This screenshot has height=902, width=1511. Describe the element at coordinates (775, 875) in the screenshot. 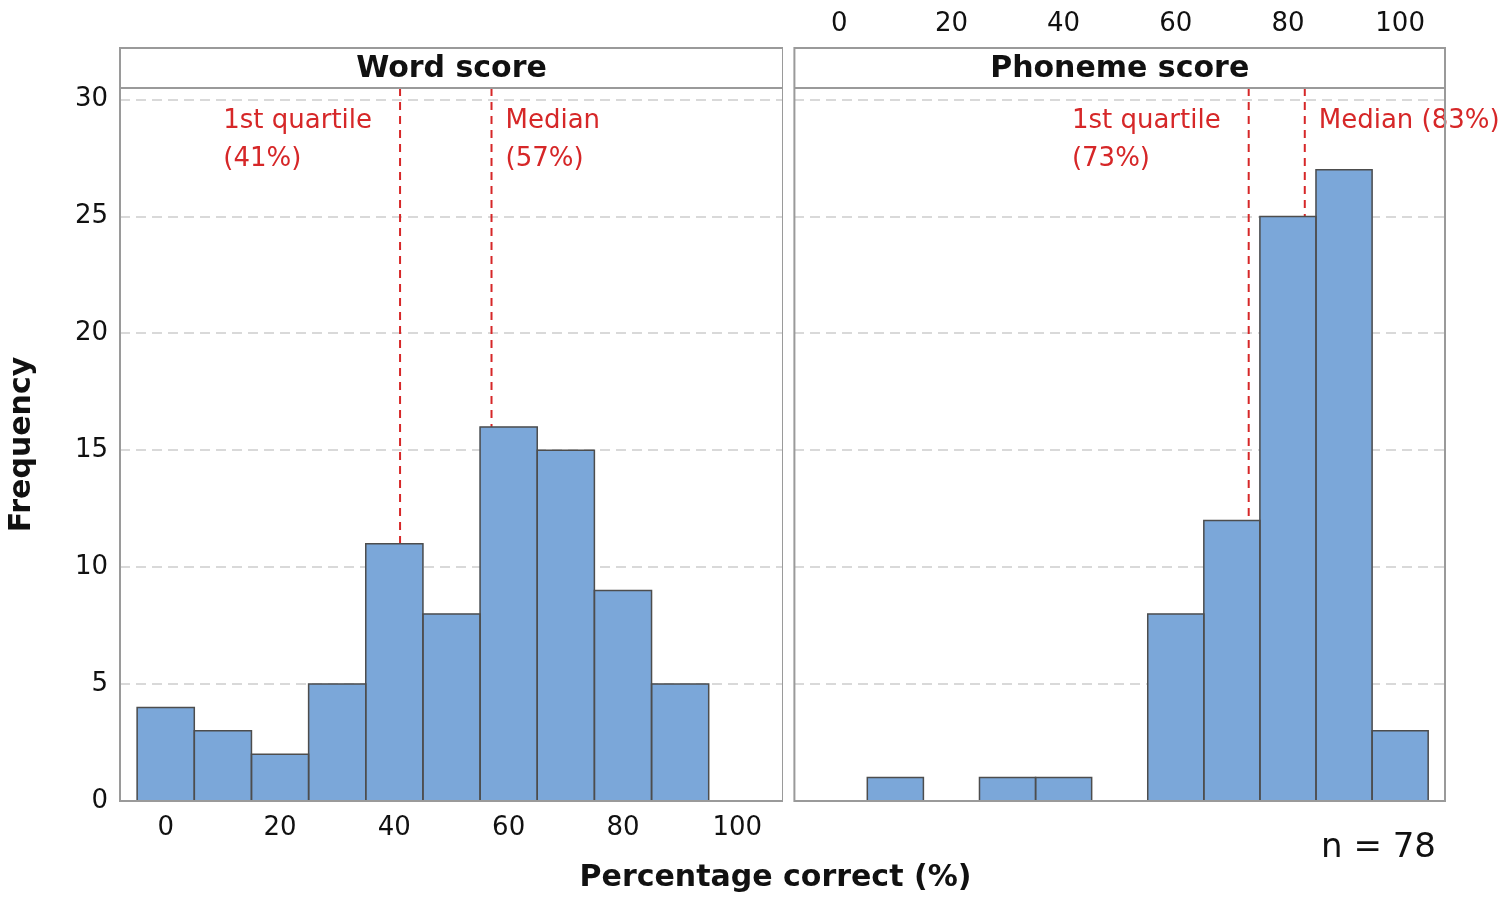

I see `x-axis-title: Percentage correct (%)` at that location.